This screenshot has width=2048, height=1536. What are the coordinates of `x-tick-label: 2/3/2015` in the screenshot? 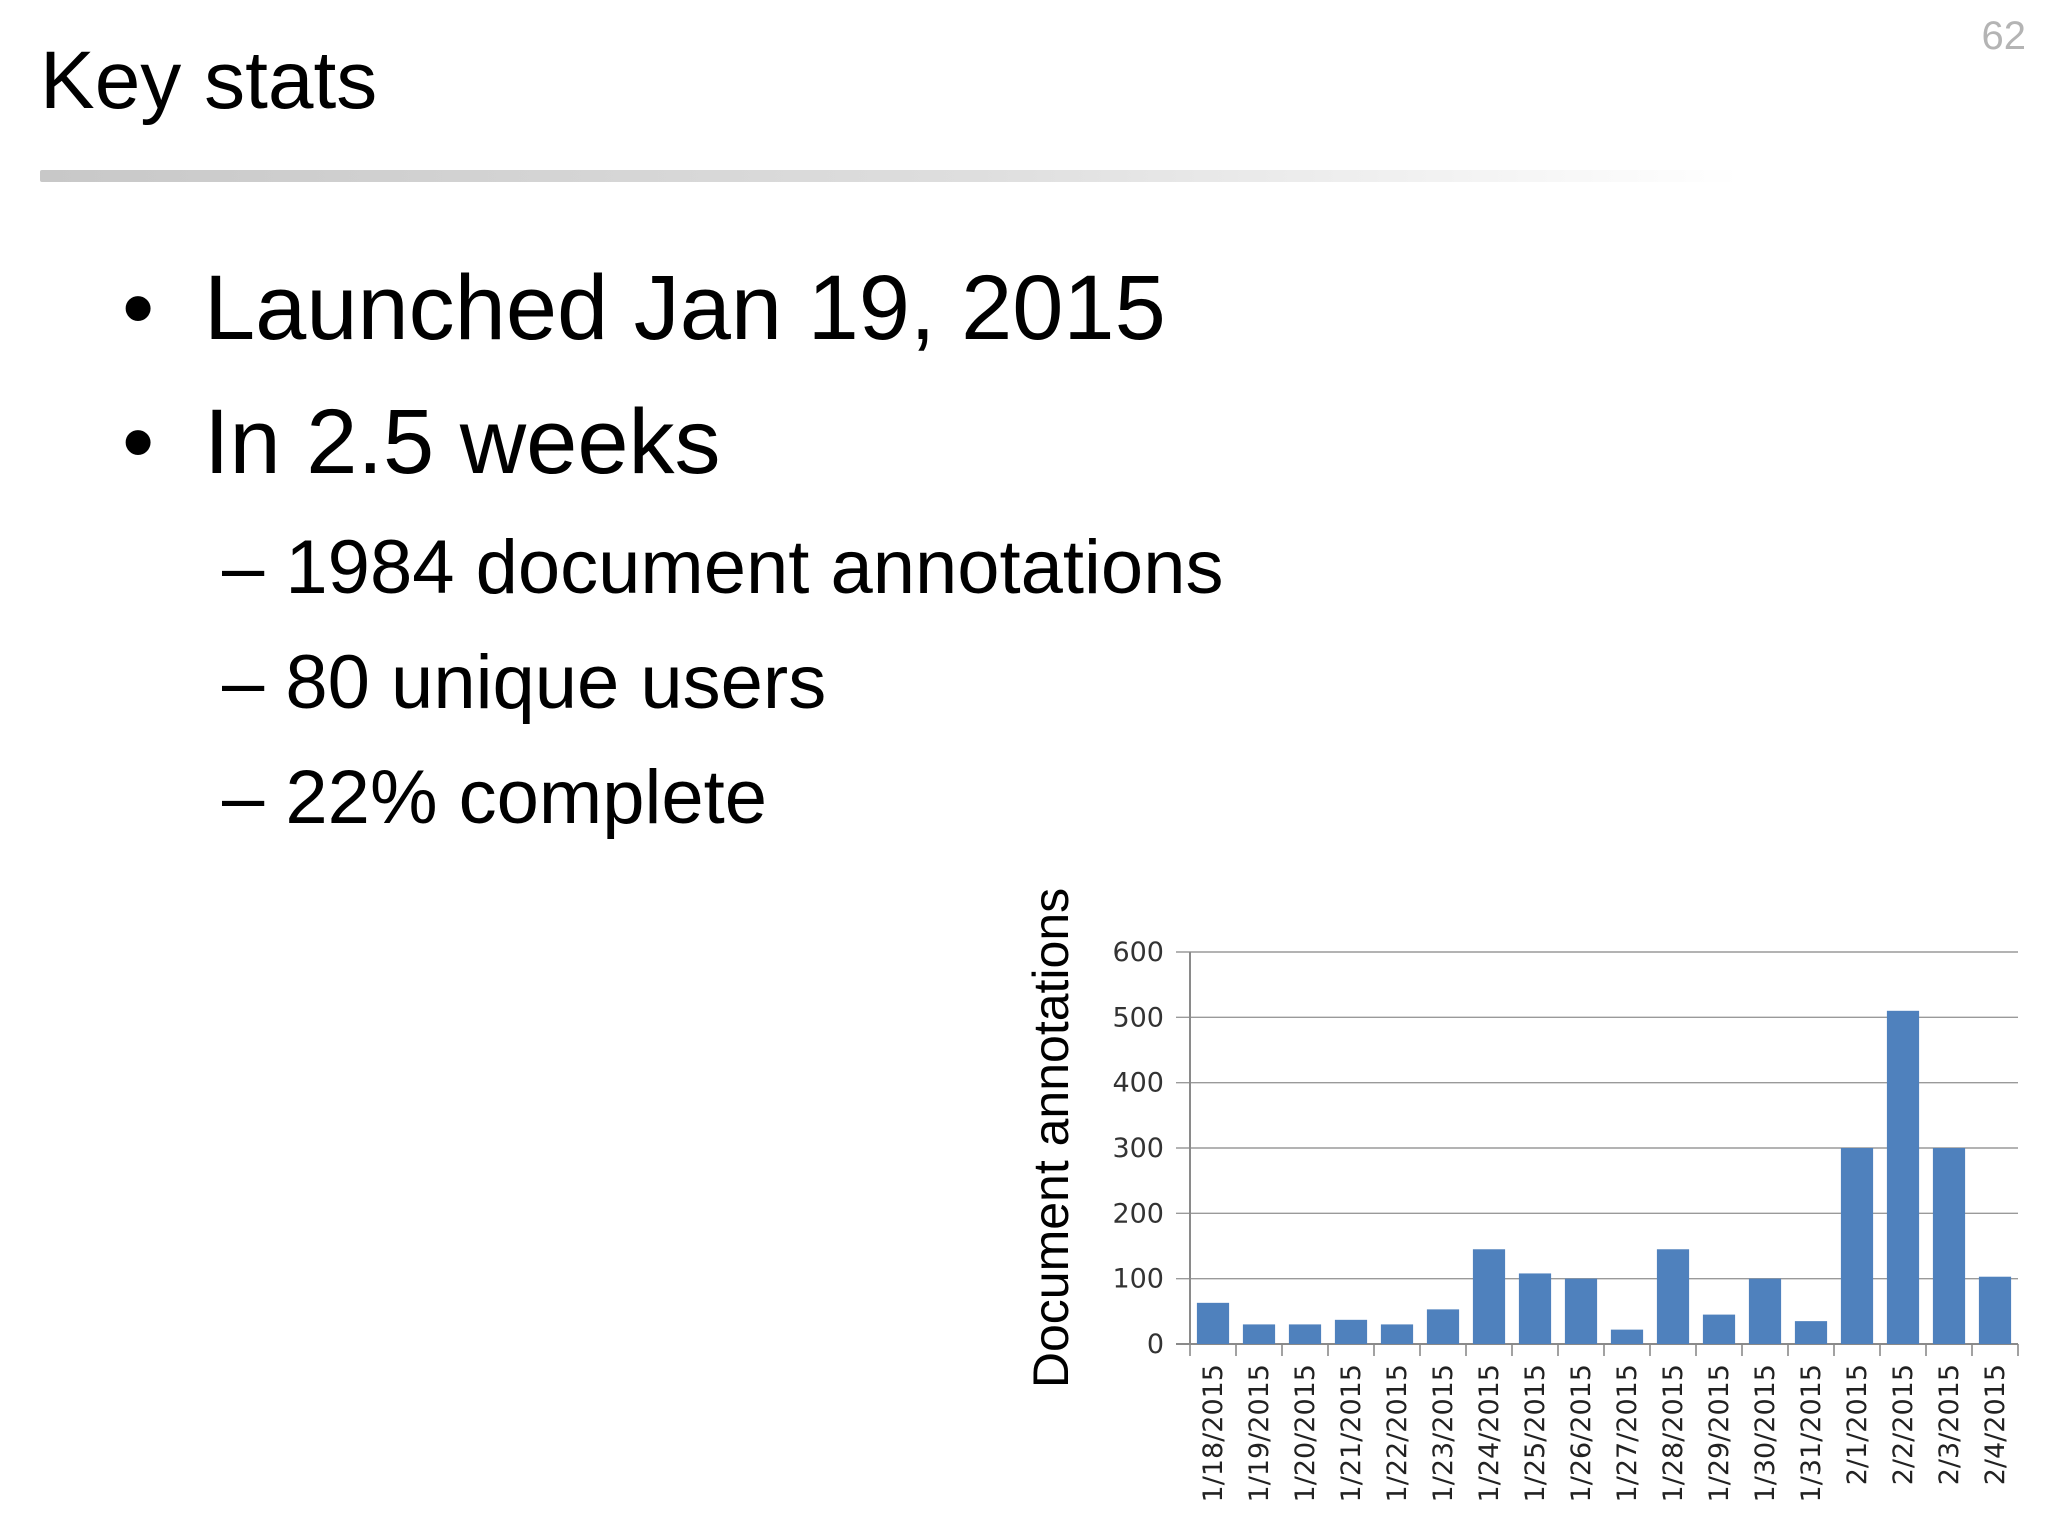 It's located at (1949, 1424).